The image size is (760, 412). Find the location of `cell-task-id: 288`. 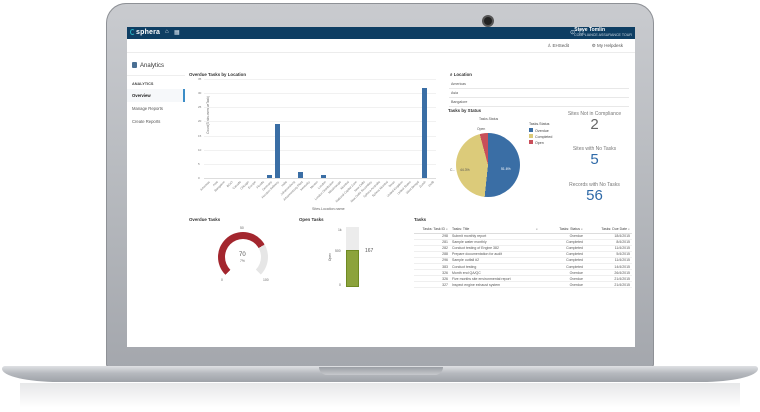

cell-task-id: 288 is located at coordinates (432, 254).